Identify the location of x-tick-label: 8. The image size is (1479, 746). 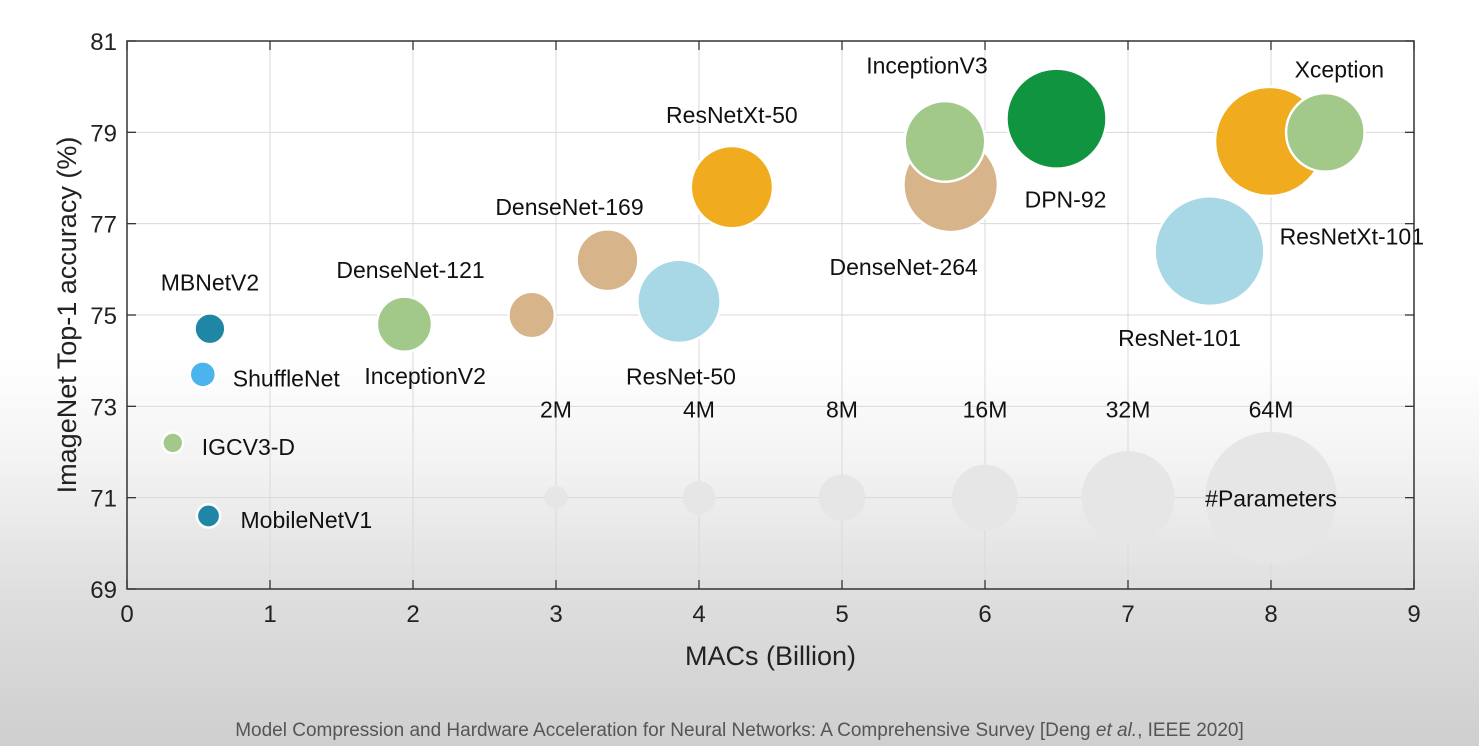
(1270, 614).